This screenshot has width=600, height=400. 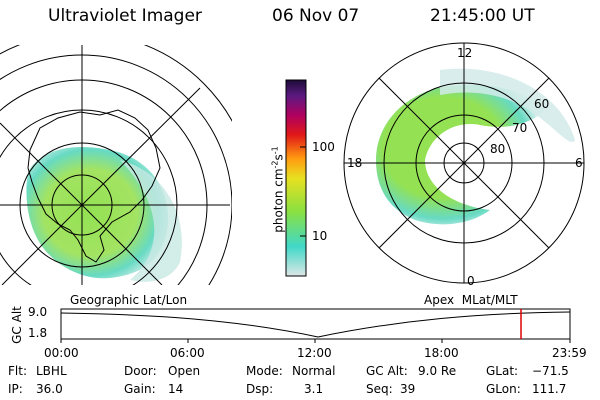 I want to click on dsp-value: 3.1, so click(x=314, y=389).